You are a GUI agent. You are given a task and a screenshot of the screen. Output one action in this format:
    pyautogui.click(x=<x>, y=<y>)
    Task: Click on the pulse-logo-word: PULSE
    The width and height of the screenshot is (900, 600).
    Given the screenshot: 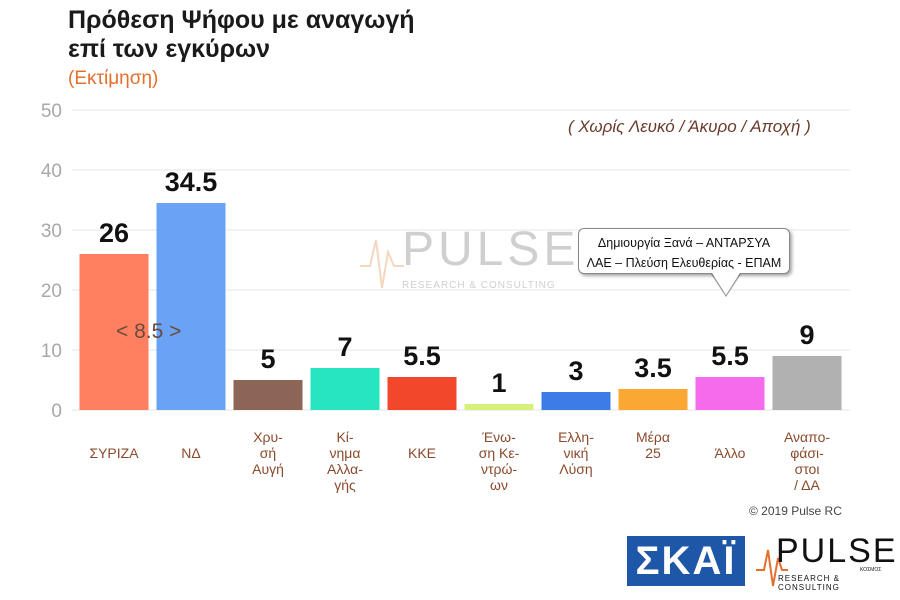 What is the action you would take?
    pyautogui.click(x=837, y=551)
    